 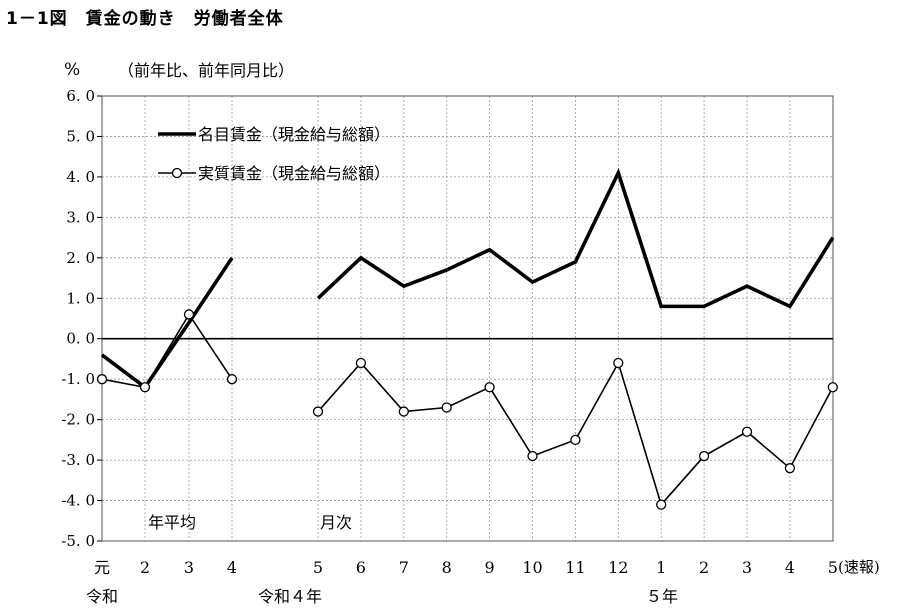 What do you see at coordinates (575, 238) in the screenshot?
I see `series-nominal-monthly-line` at bounding box center [575, 238].